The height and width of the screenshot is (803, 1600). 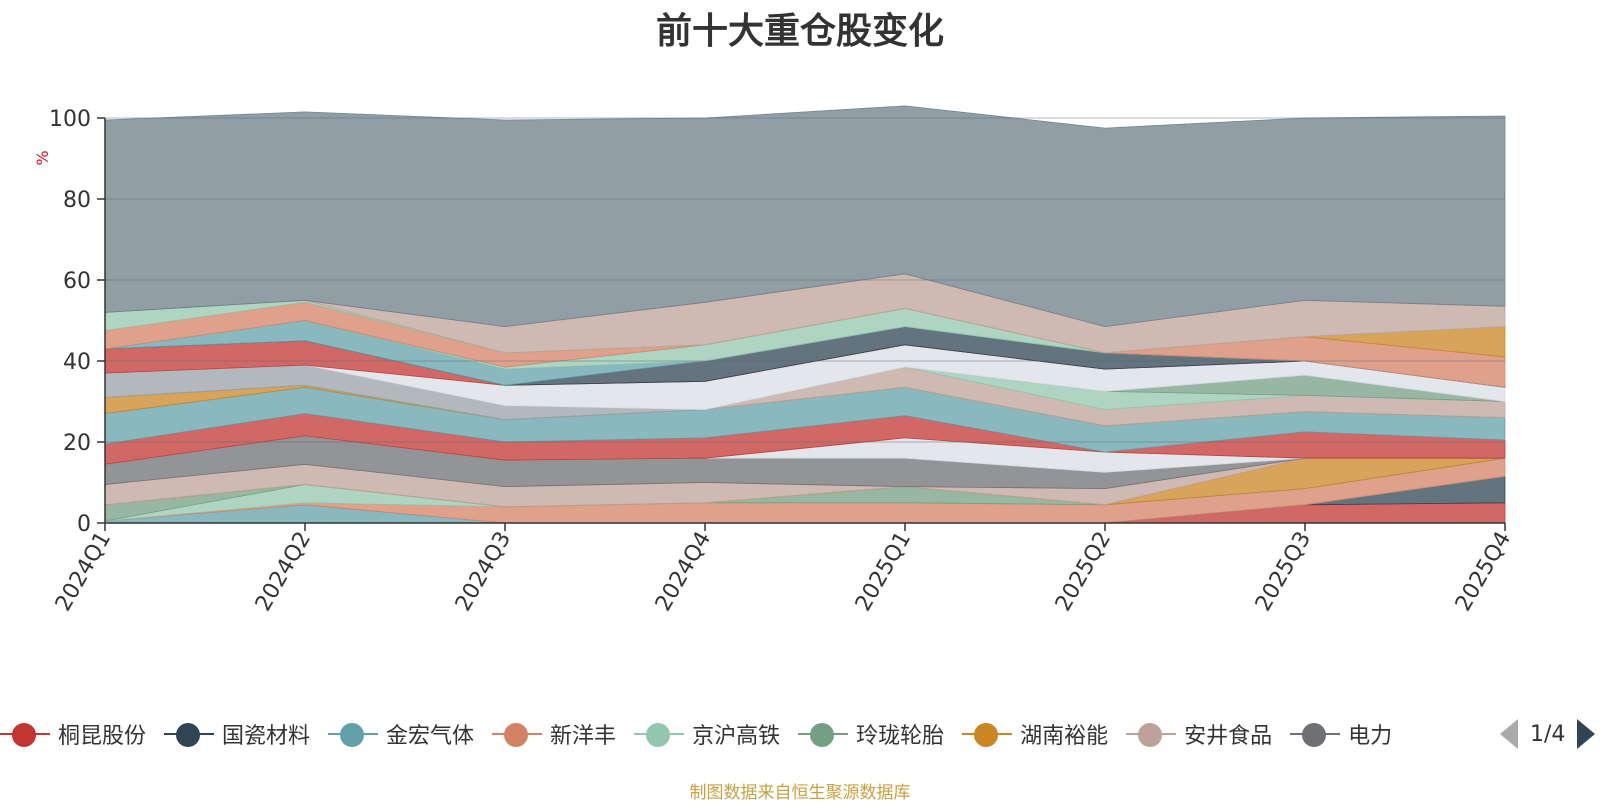 What do you see at coordinates (583, 736) in the screenshot?
I see `legend-label: 新洋丰` at bounding box center [583, 736].